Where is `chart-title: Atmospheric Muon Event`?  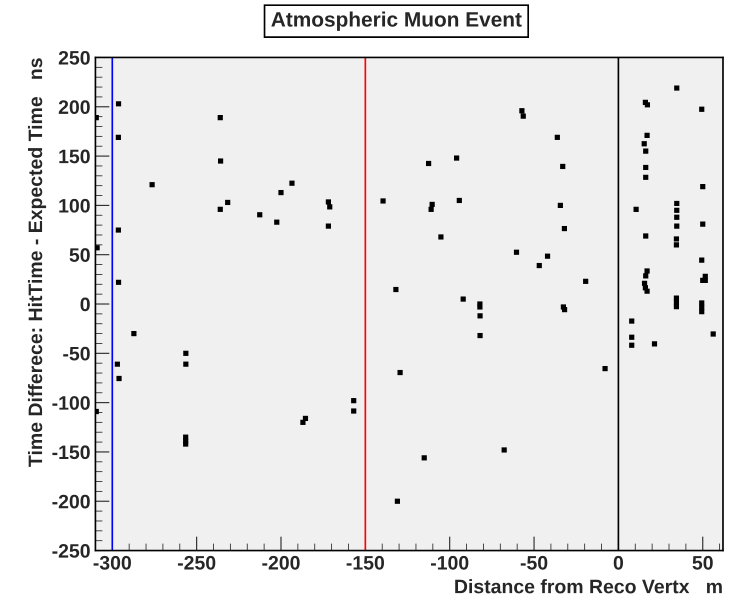 chart-title: Atmospheric Muon Event is located at coordinates (396, 21).